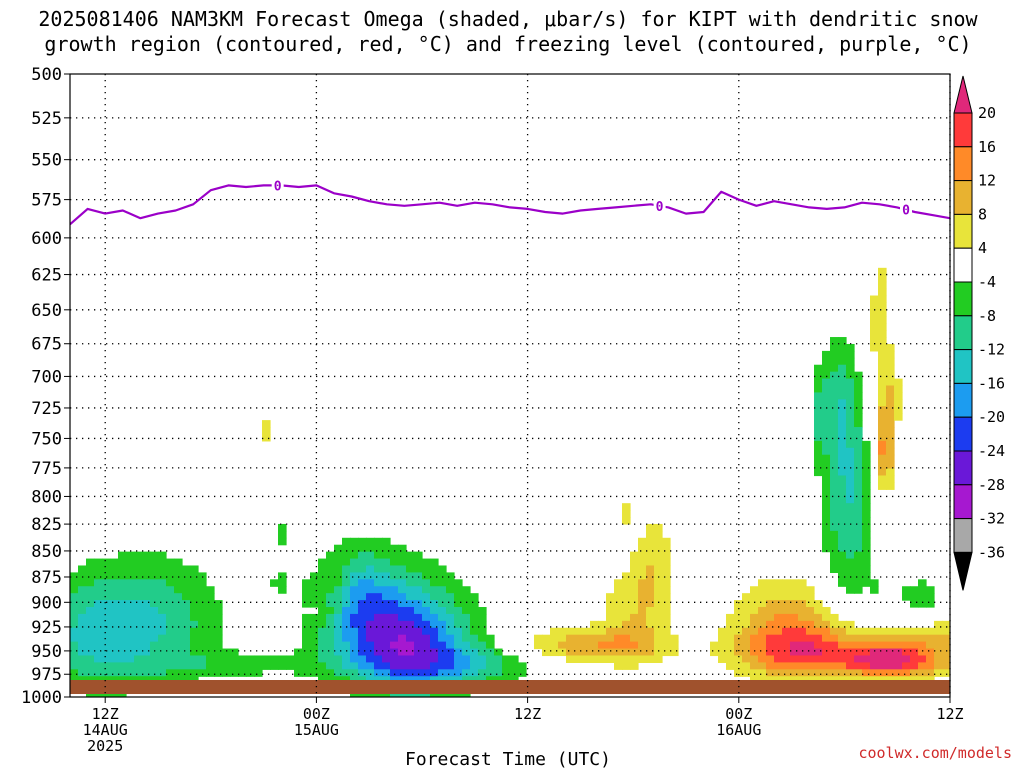 The width and height of the screenshot is (1024, 768). Describe the element at coordinates (46, 119) in the screenshot. I see `y-tick-label: 525` at that location.